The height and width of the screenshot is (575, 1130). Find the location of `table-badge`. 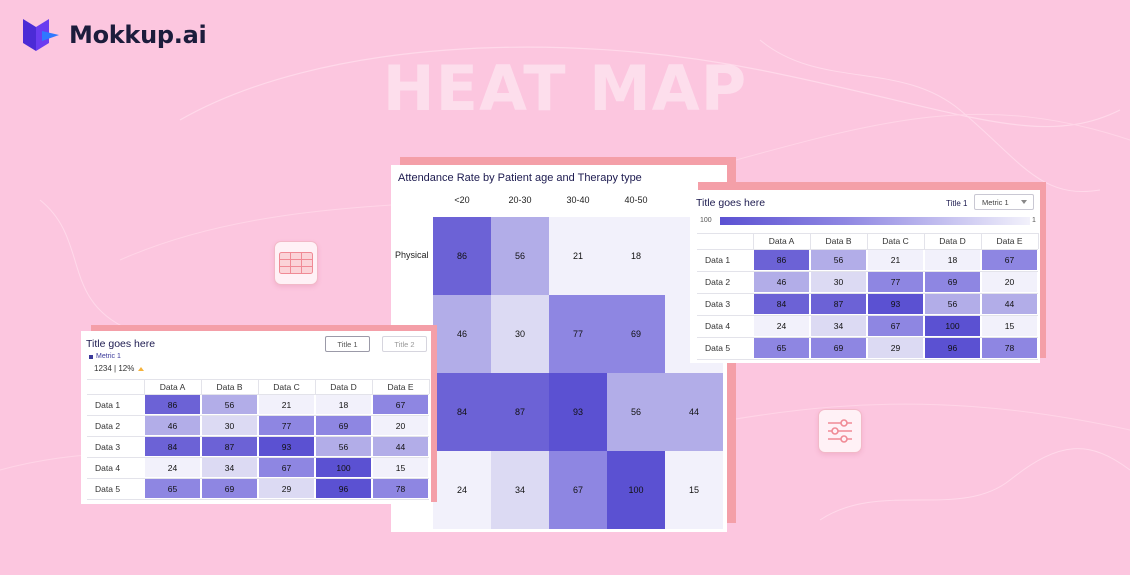

table-badge is located at coordinates (296, 263).